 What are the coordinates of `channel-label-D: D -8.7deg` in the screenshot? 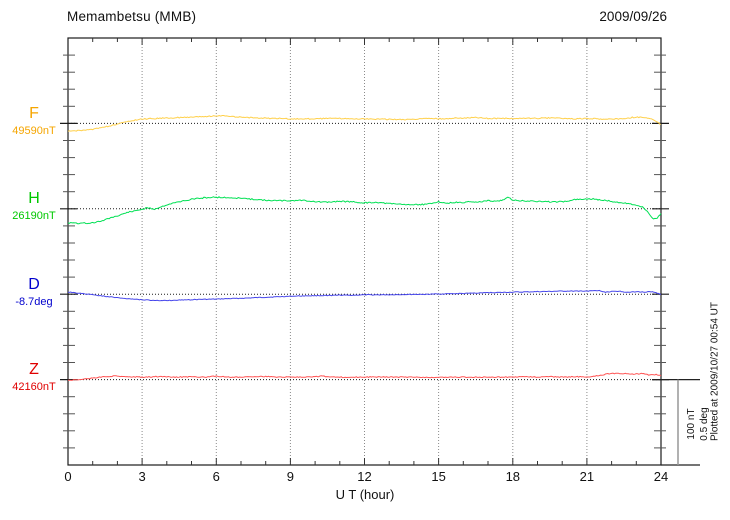 It's located at (34, 291).